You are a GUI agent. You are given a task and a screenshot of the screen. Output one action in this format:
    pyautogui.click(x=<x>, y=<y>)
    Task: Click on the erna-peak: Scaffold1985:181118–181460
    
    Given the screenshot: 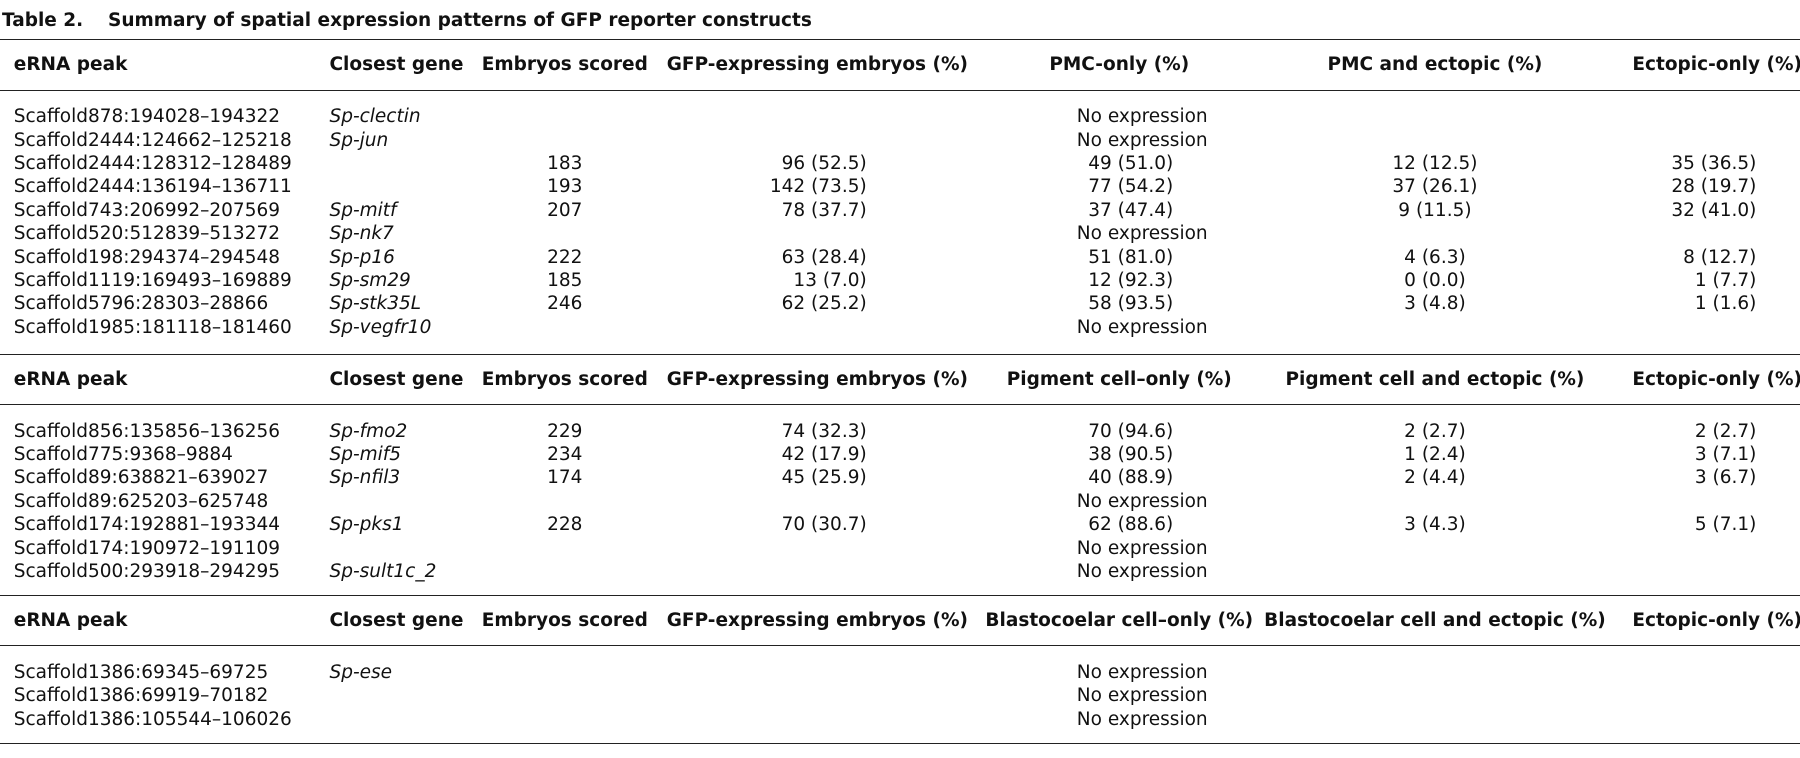 What is the action you would take?
    pyautogui.click(x=152, y=327)
    